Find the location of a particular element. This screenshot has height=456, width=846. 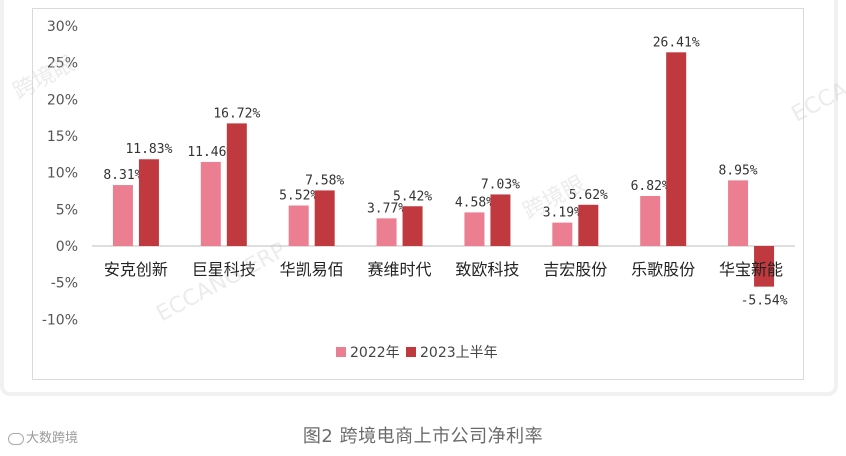

data-label: -5.54% is located at coordinates (764, 301).